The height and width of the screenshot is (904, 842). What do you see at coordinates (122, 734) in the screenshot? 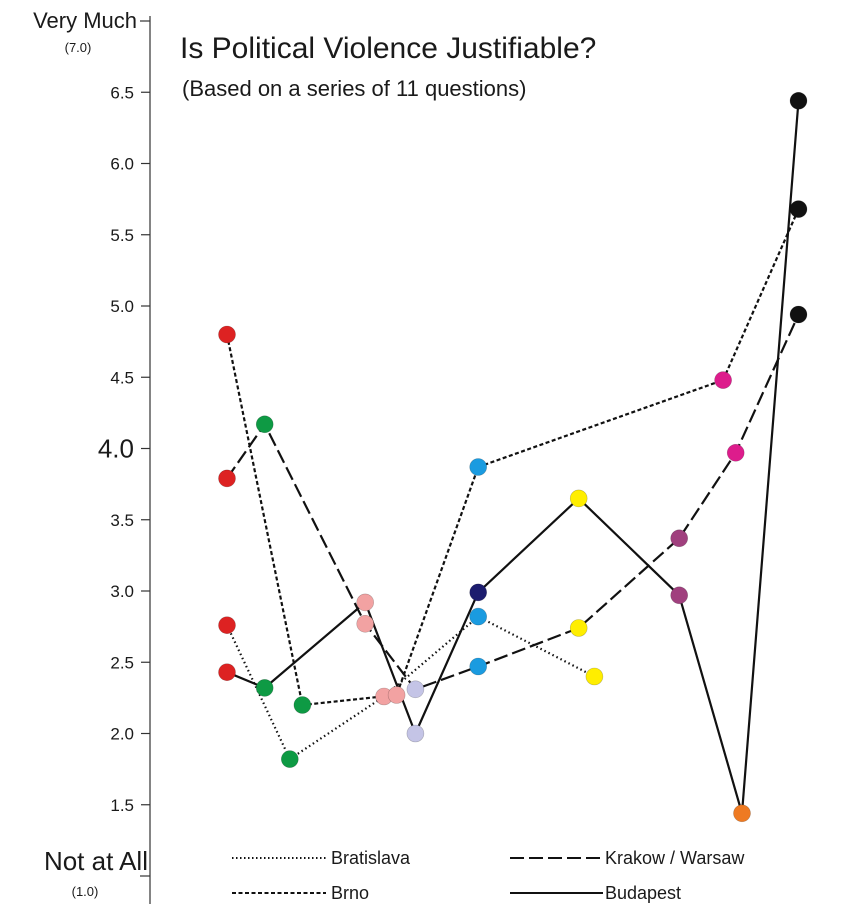
I see `y-tick-label: 2.0` at bounding box center [122, 734].